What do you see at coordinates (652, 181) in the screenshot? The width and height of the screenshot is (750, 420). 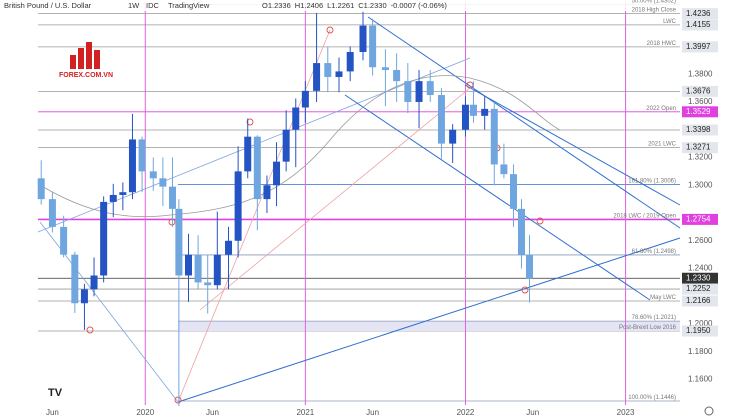 I see `level-note: 161.80% (1.3006)` at bounding box center [652, 181].